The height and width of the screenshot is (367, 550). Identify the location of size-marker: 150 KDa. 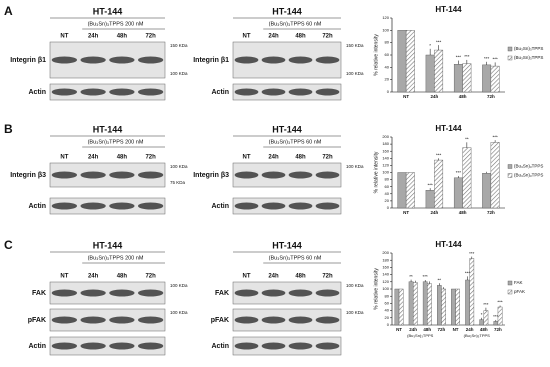
(179, 45).